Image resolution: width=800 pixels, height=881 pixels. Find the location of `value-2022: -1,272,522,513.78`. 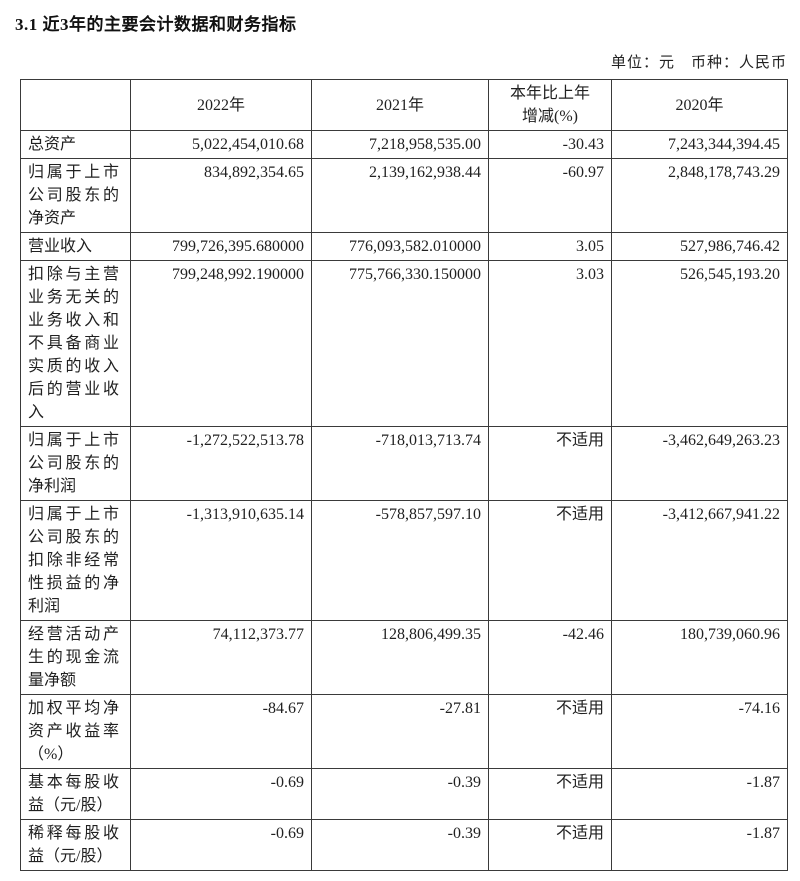

value-2022: -1,272,522,513.78 is located at coordinates (221, 463).